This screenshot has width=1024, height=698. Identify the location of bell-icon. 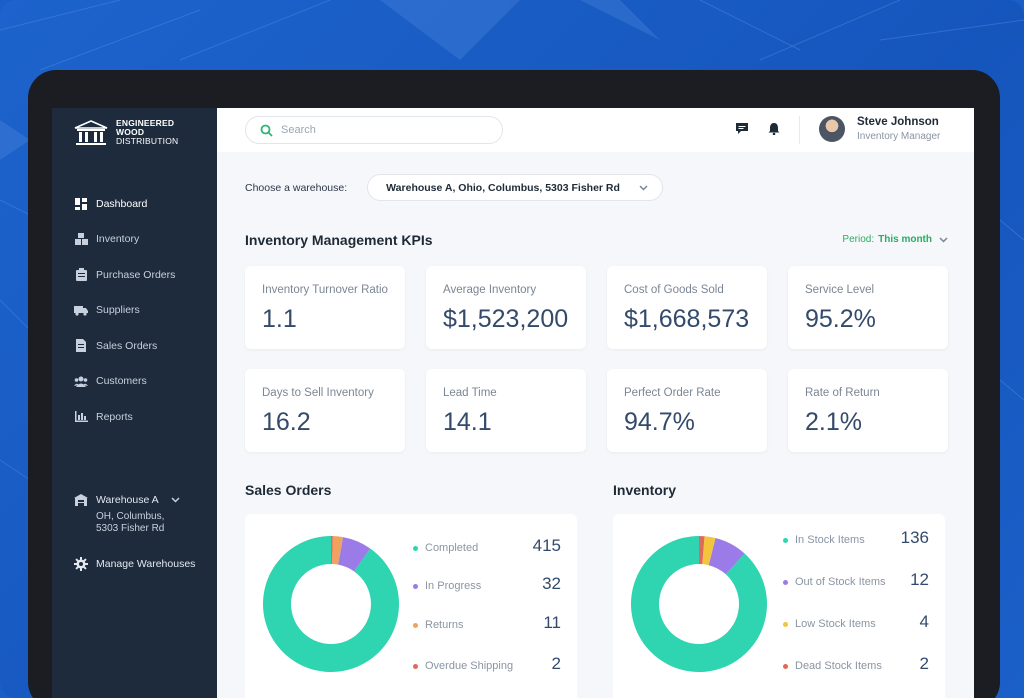
(776, 130).